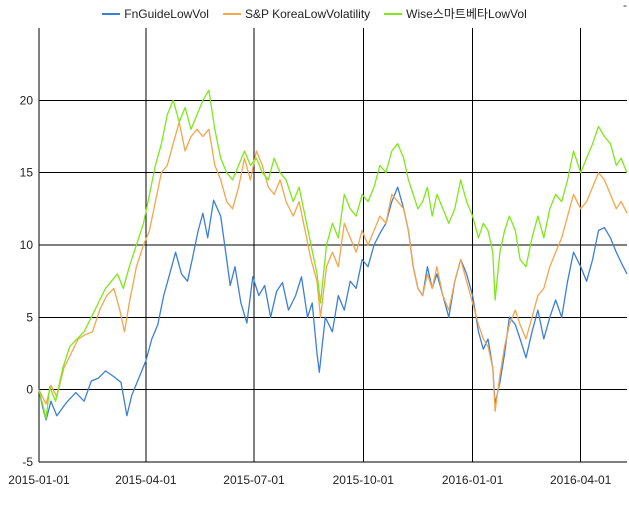  I want to click on x-tick-label: 2015-04-01, so click(146, 480).